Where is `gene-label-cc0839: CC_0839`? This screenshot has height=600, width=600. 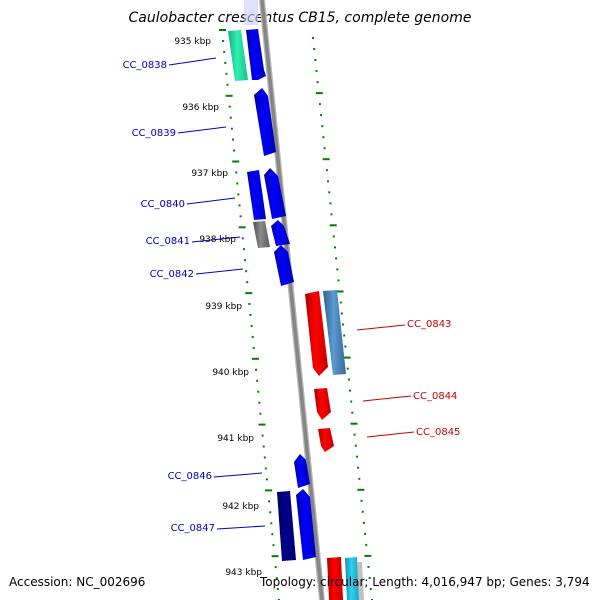 gene-label-cc0839: CC_0839 is located at coordinates (154, 133).